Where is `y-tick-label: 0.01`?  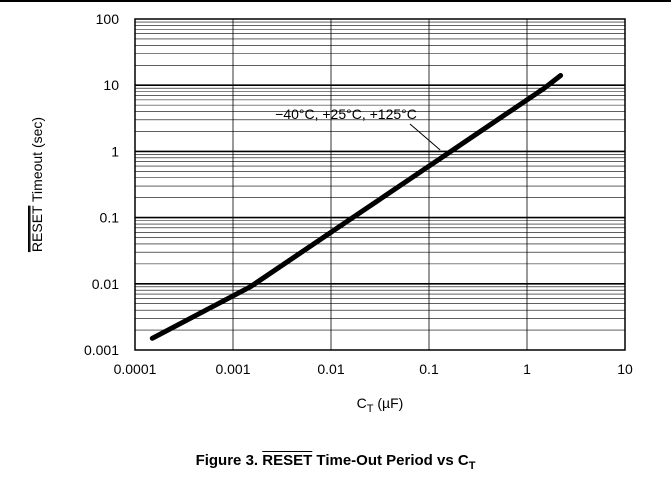 y-tick-label: 0.01 is located at coordinates (105, 284).